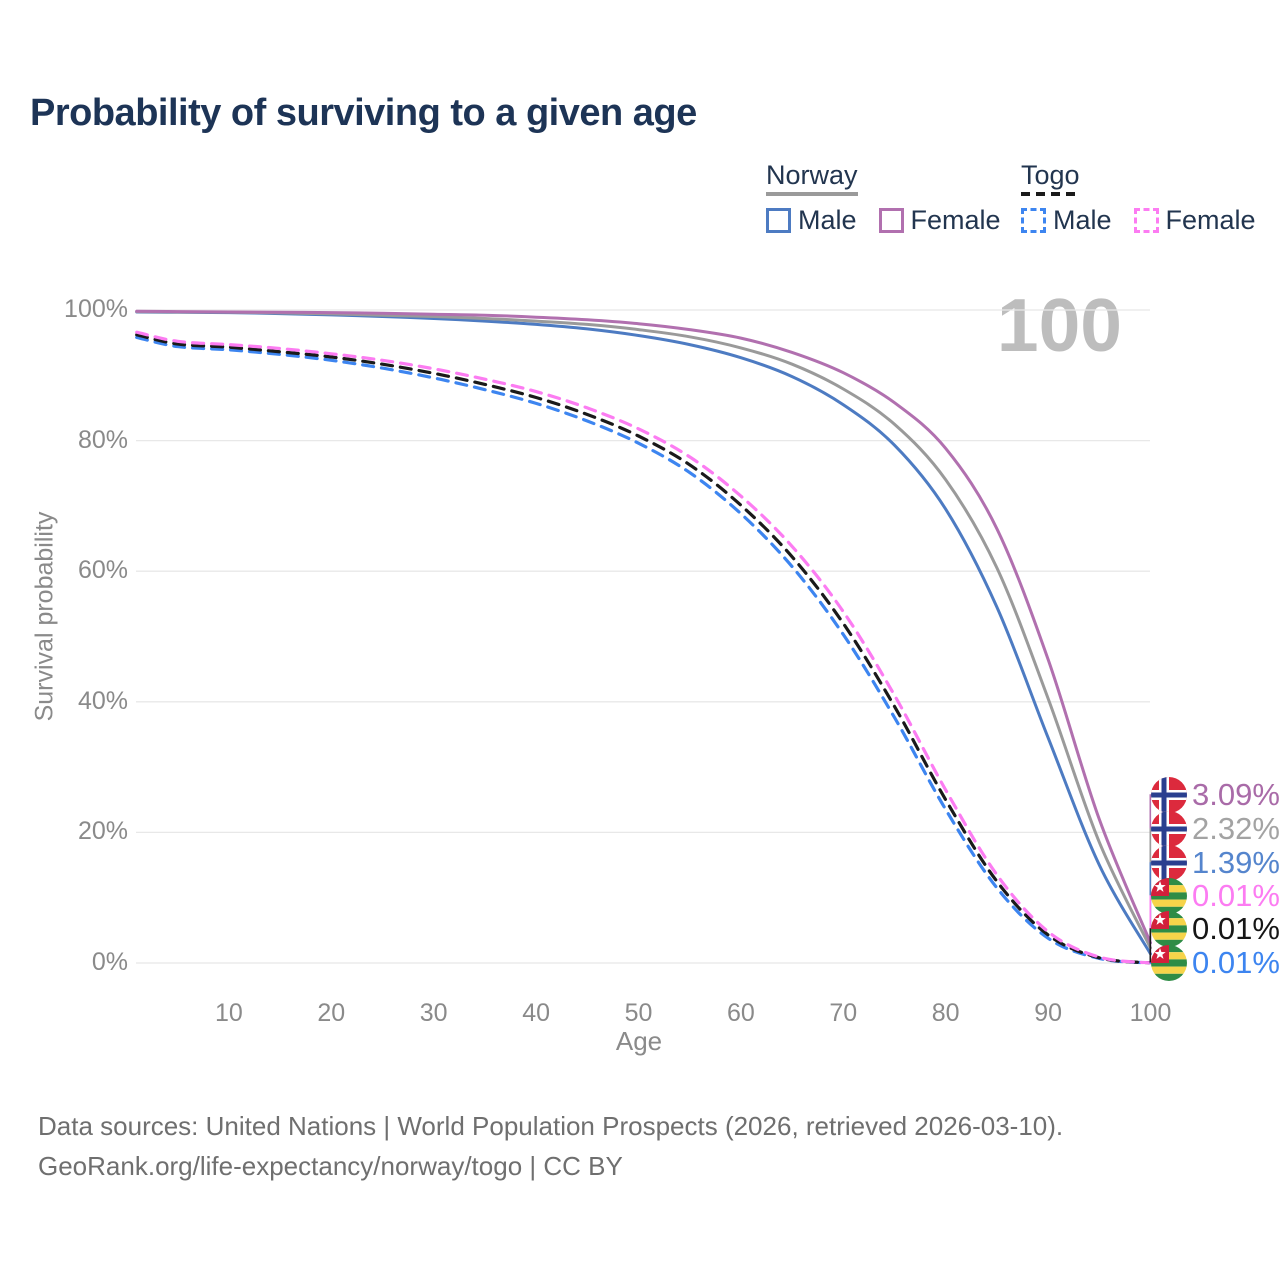 Image resolution: width=1280 pixels, height=1280 pixels. Describe the element at coordinates (639, 1041) in the screenshot. I see `x-axis-title: Age` at that location.